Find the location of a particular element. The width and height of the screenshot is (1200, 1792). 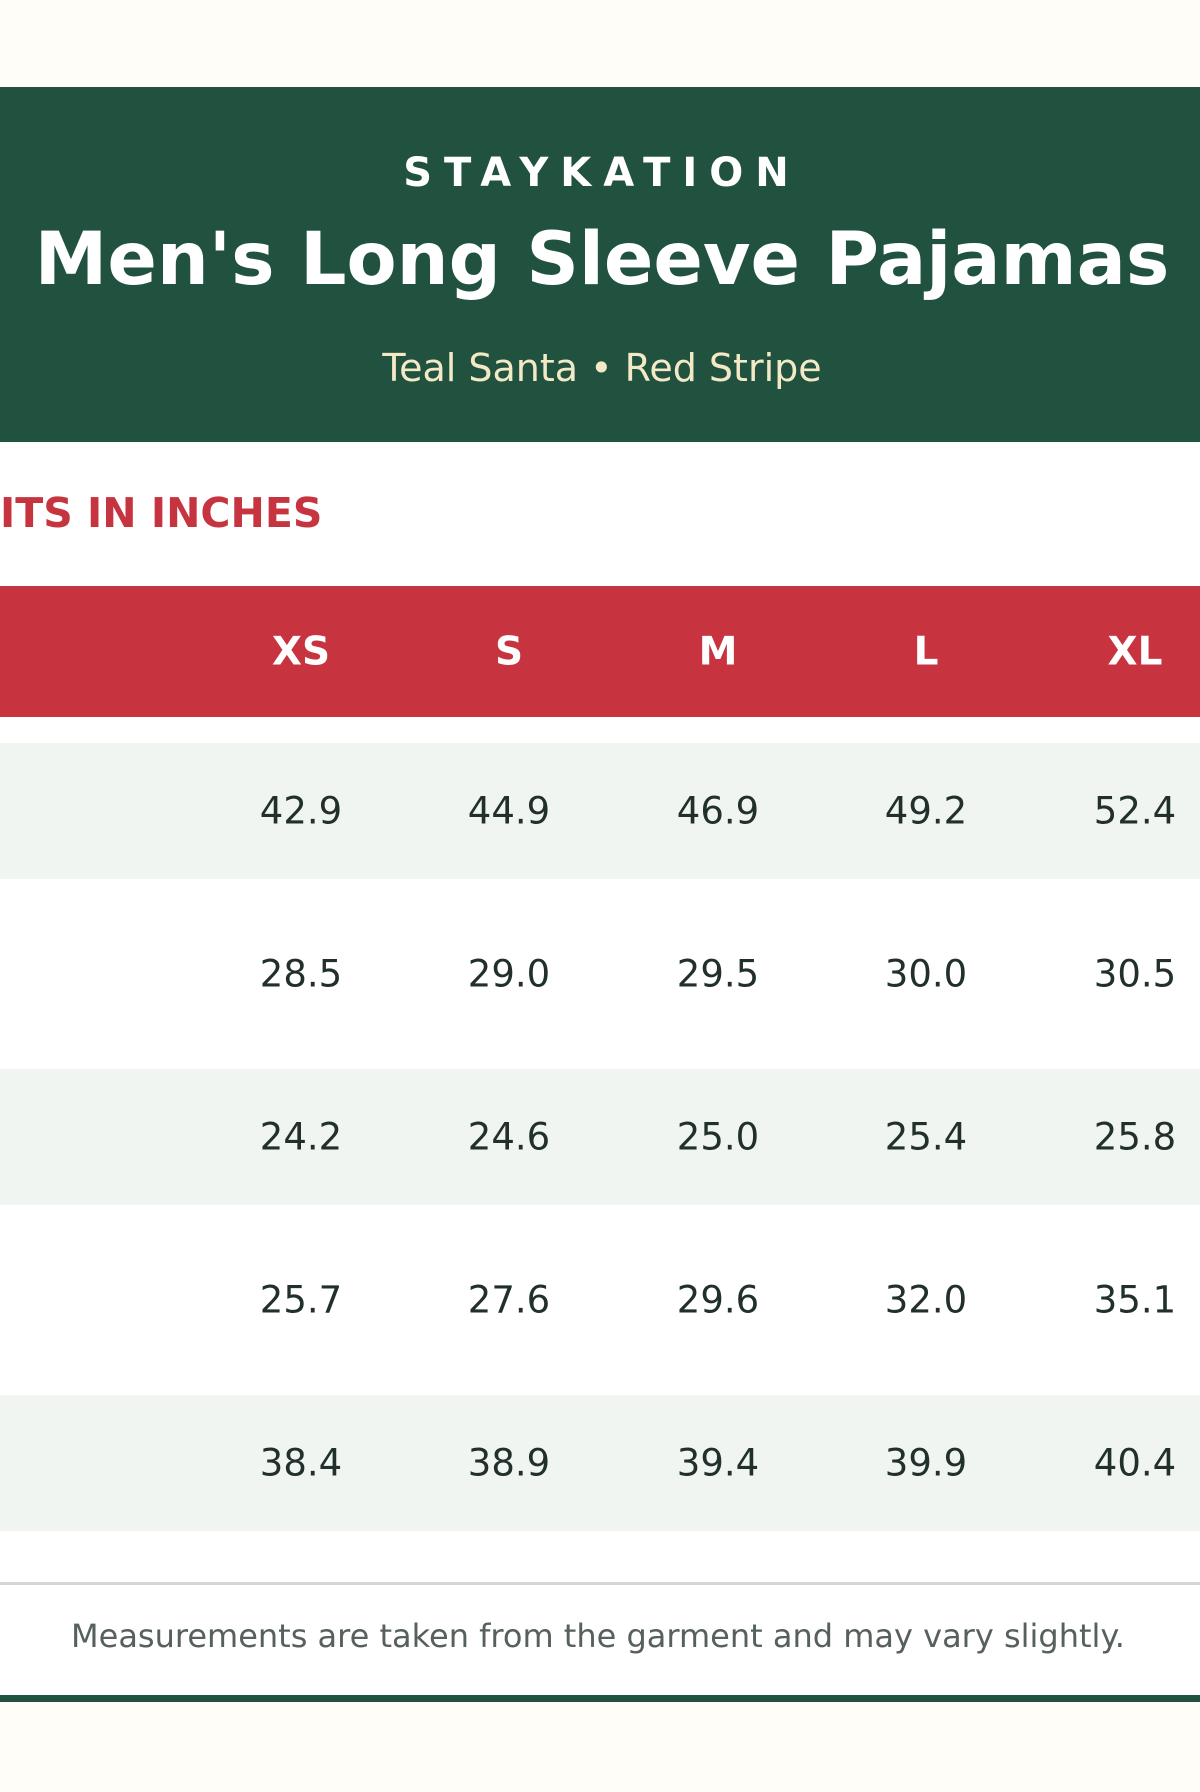

subtitle: Teal Santa • Red Stripe is located at coordinates (602, 368).